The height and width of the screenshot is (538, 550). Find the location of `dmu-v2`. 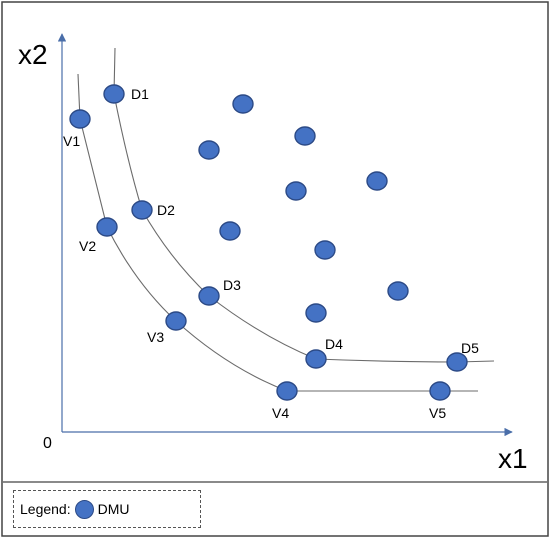

dmu-v2 is located at coordinates (107, 227).